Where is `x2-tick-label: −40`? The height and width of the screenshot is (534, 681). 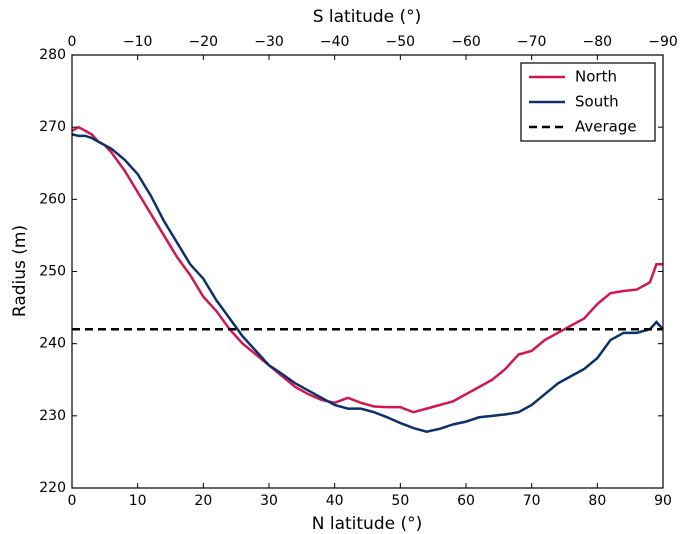
x2-tick-label: −40 is located at coordinates (335, 42).